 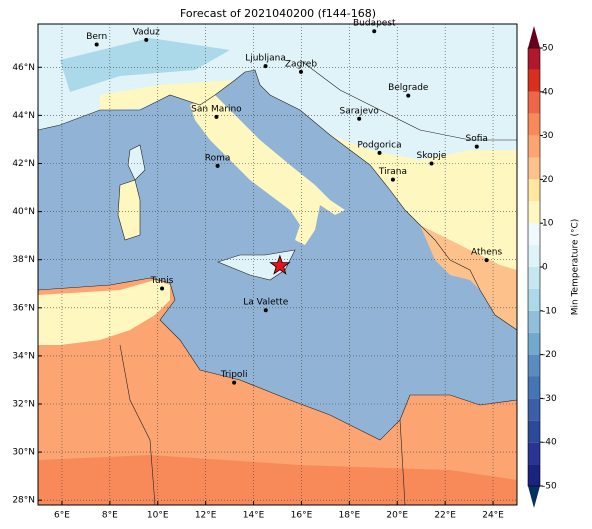 I want to click on city-label: Roma, so click(x=218, y=158).